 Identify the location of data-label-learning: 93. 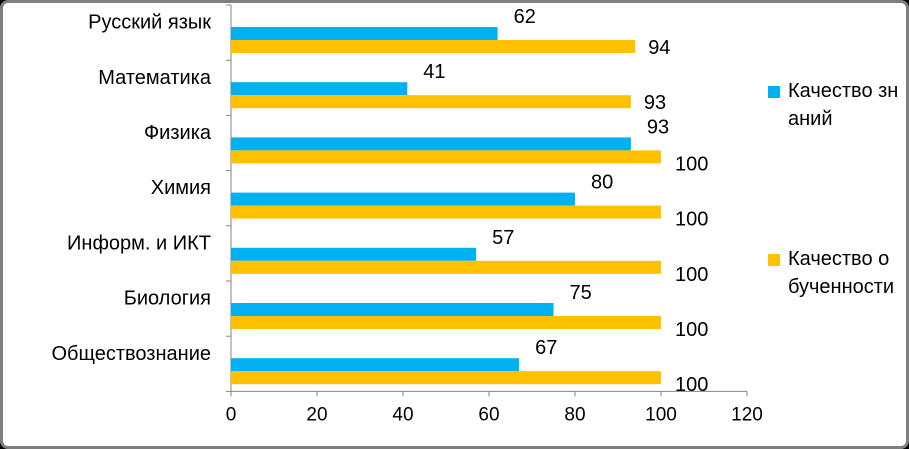
(655, 103).